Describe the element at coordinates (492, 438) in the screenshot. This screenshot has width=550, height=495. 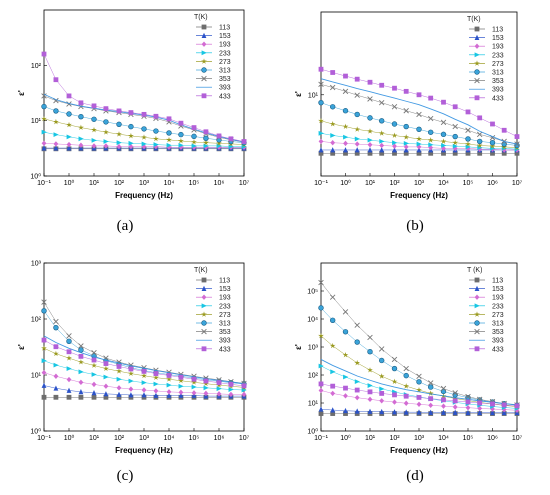
I see `x-tick-label: 10⁶` at that location.